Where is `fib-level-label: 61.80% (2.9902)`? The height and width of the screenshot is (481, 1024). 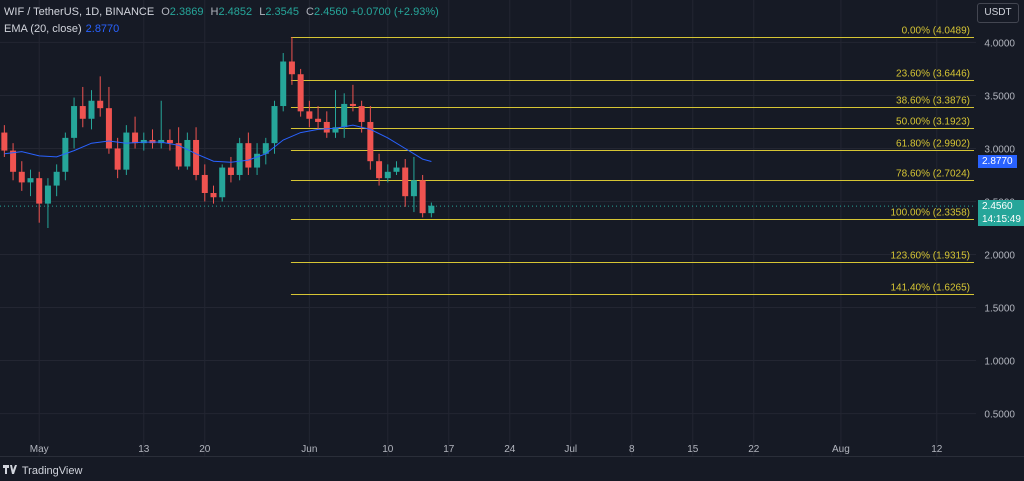 fib-level-label: 61.80% (2.9902) is located at coordinates (933, 144).